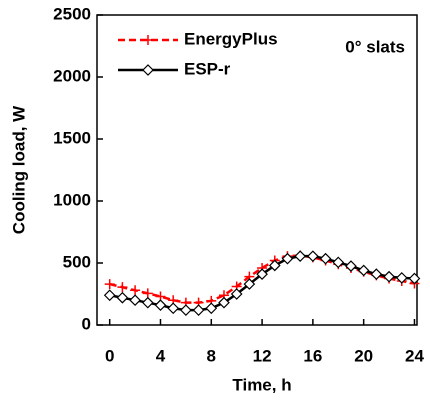  What do you see at coordinates (414, 355) in the screenshot?
I see `x-tick-label: 24` at bounding box center [414, 355].